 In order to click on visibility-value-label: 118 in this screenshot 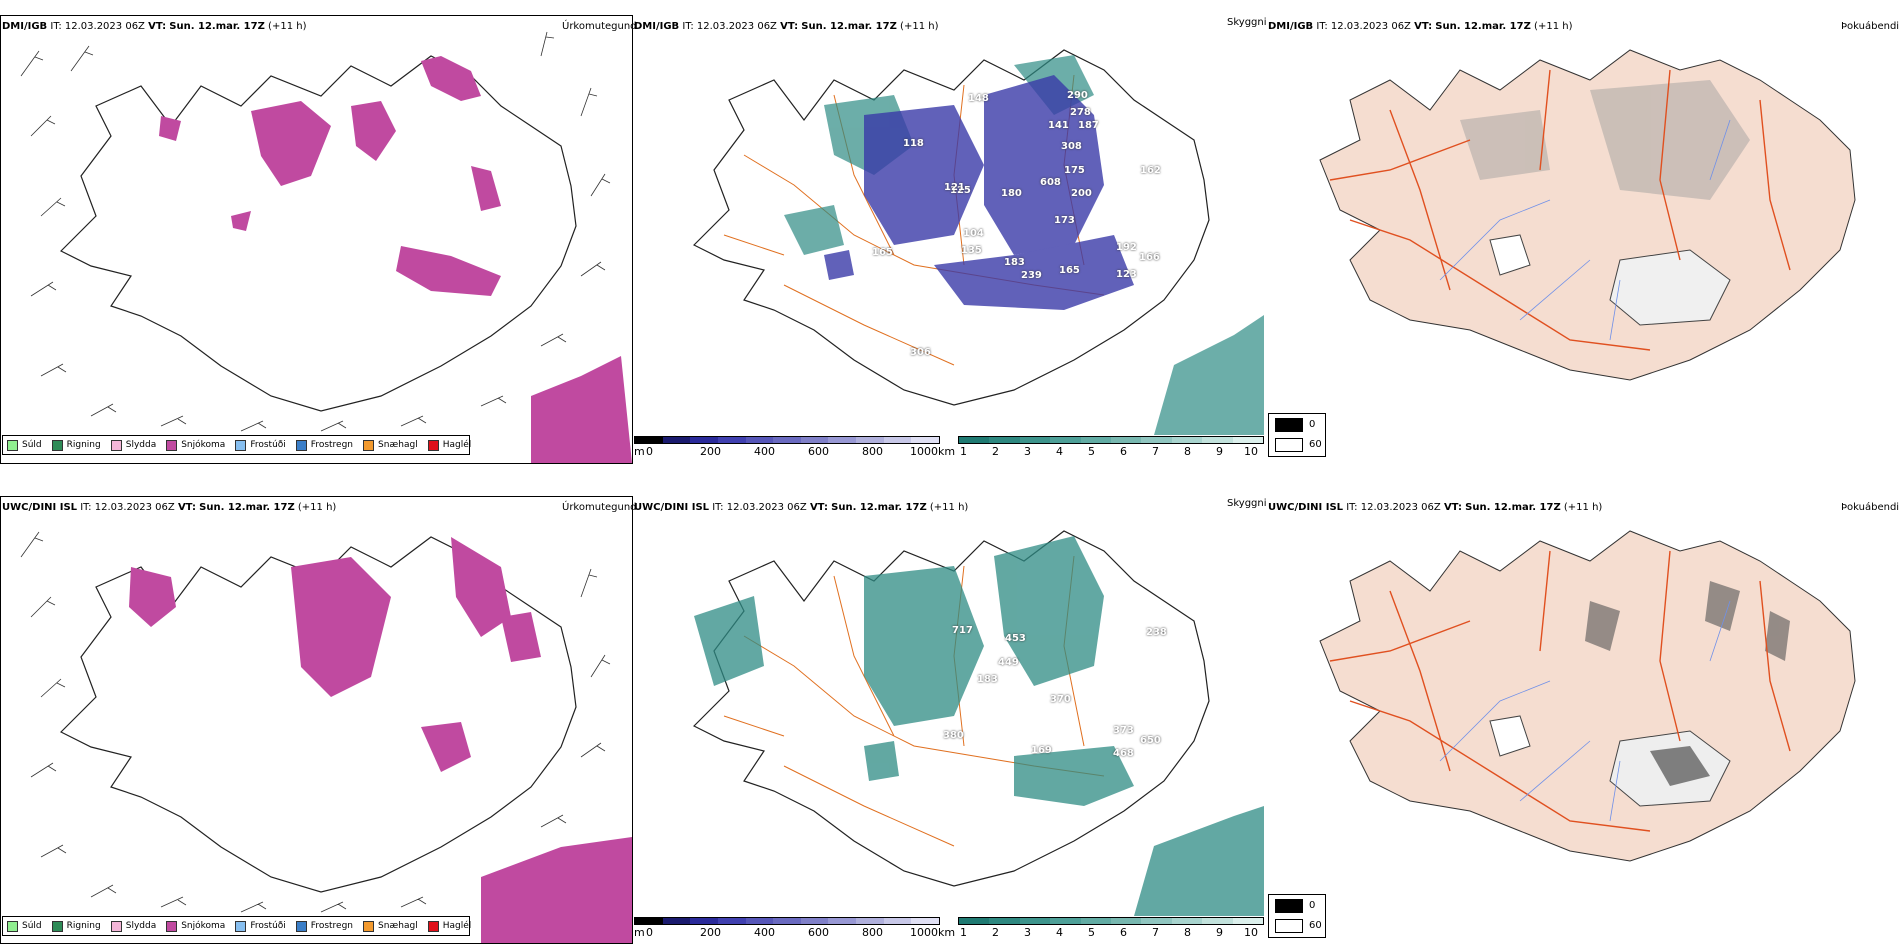, I will do `click(913, 143)`.